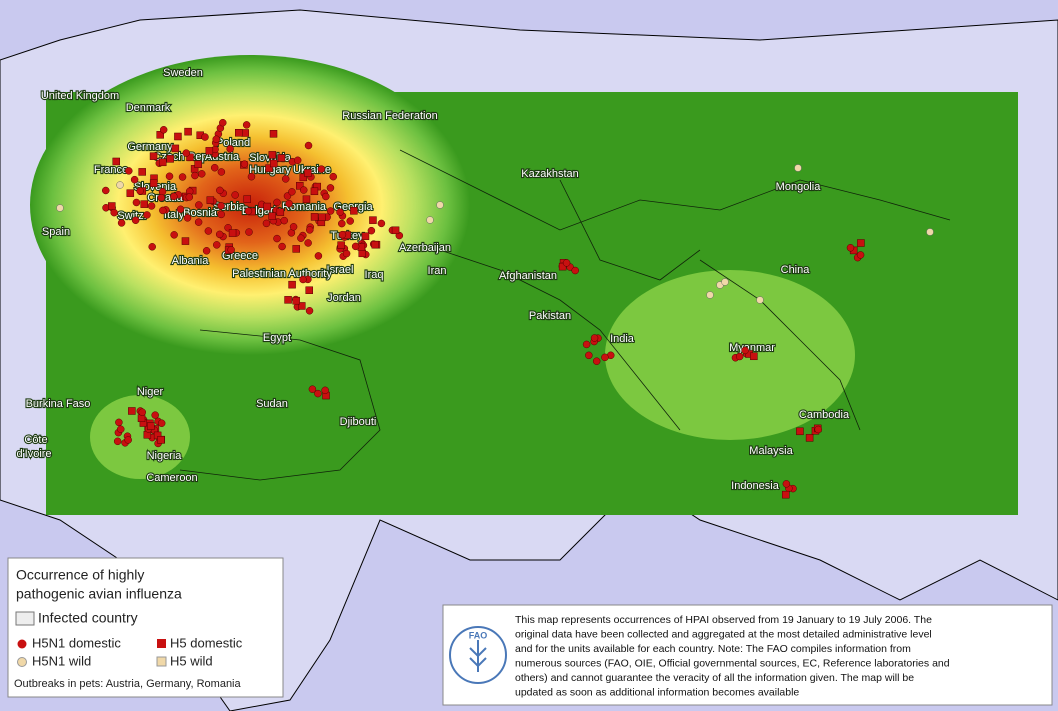 The width and height of the screenshot is (1058, 711). Describe the element at coordinates (437, 271) in the screenshot. I see `country-label: Iran` at that location.